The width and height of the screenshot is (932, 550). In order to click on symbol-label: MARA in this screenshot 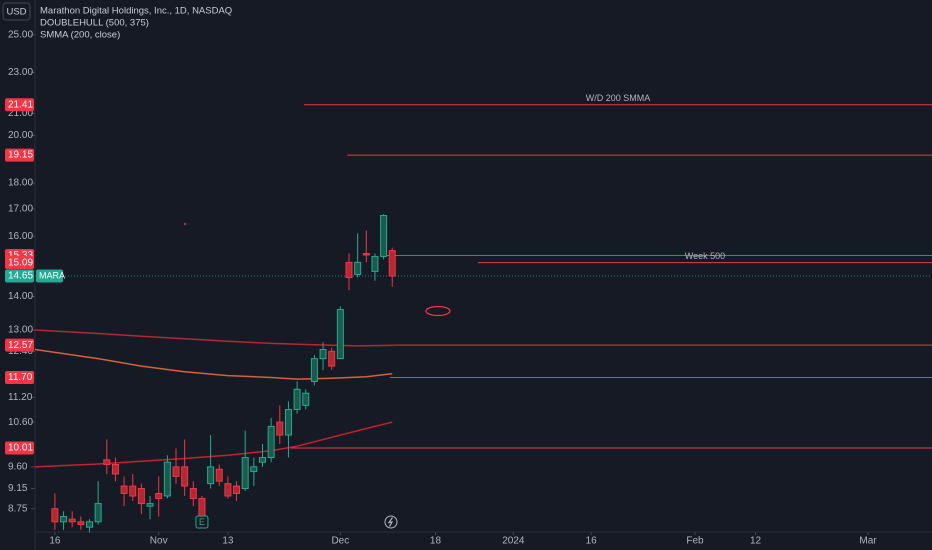, I will do `click(52, 275)`.